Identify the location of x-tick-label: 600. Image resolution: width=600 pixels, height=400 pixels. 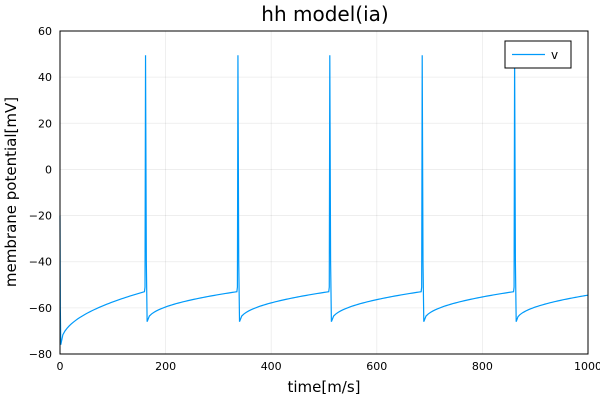
(376, 366).